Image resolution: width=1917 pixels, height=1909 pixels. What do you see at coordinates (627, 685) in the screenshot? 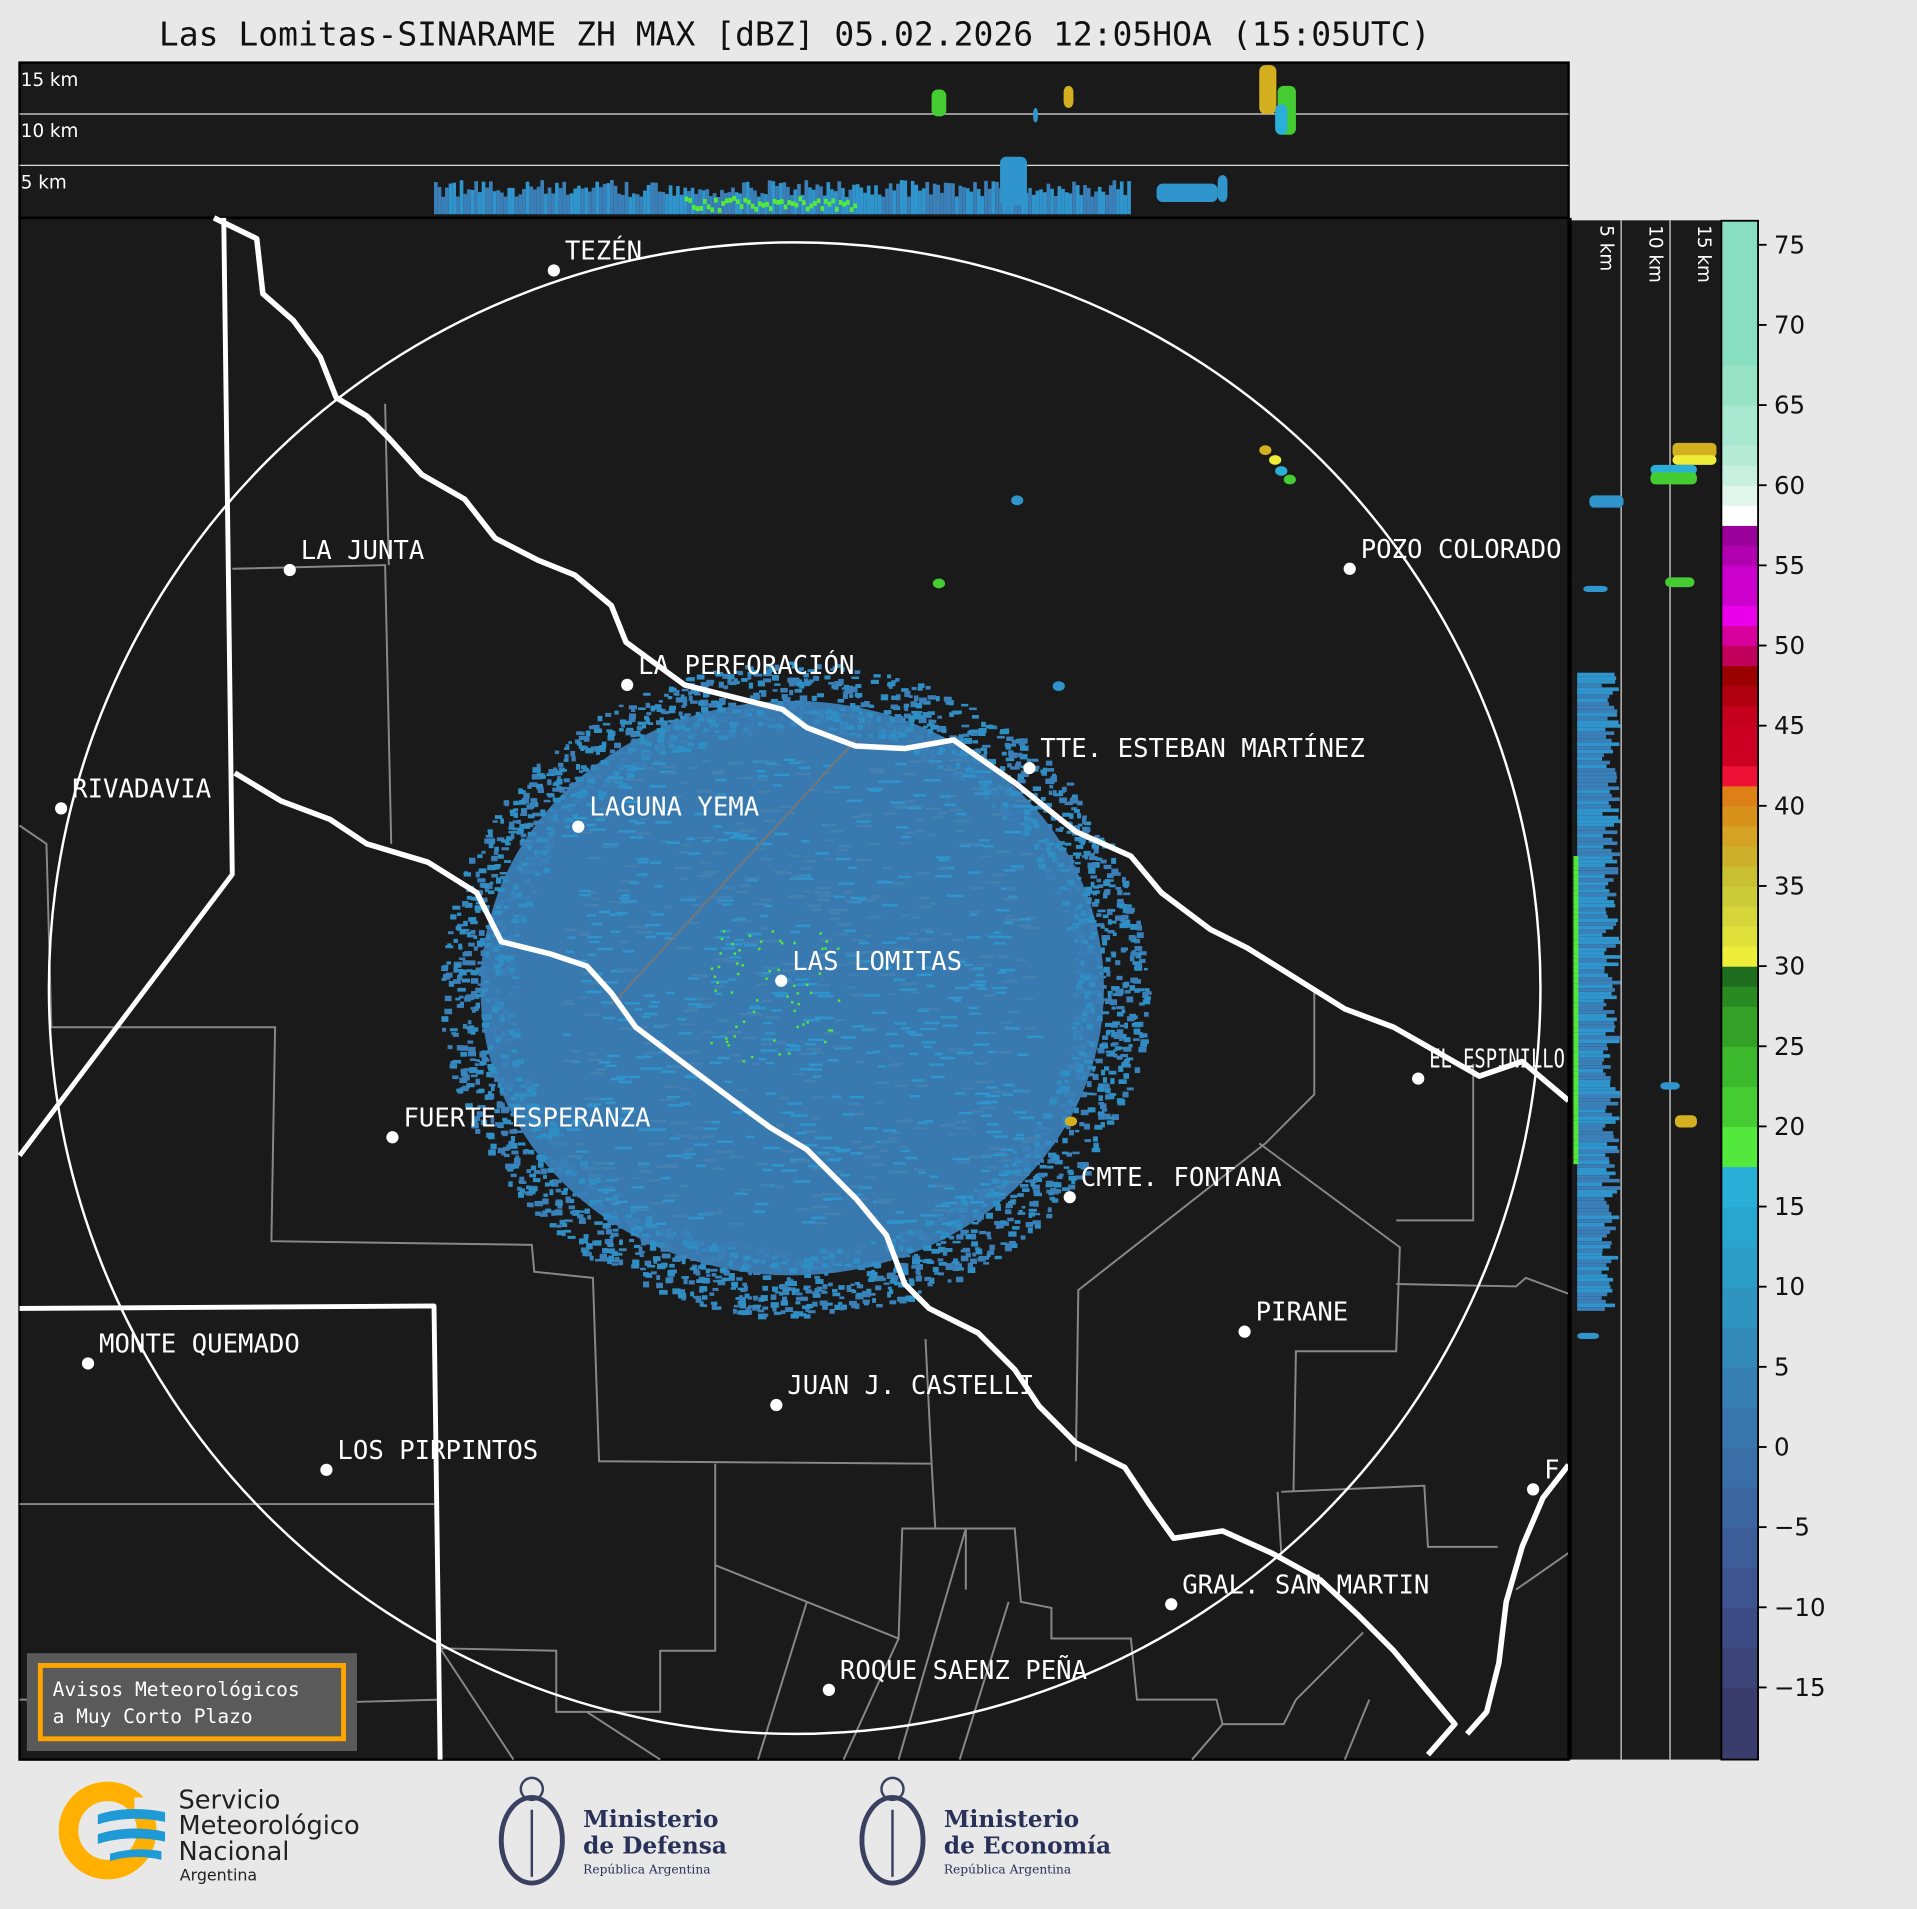
I see `city-dot` at bounding box center [627, 685].